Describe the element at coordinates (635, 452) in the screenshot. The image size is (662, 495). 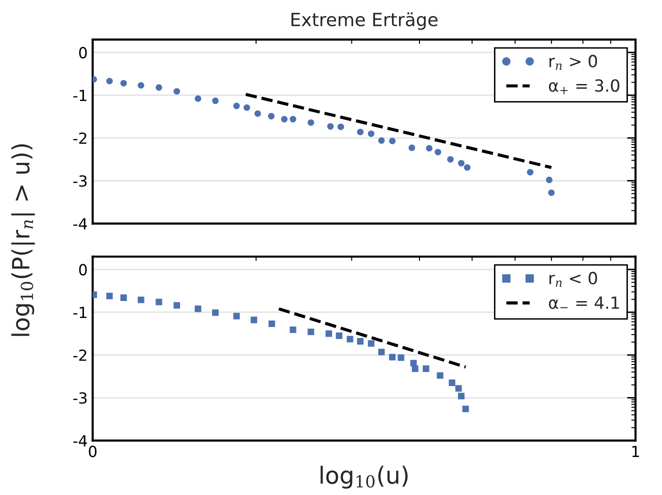
I see `x-tick-label: 1` at that location.